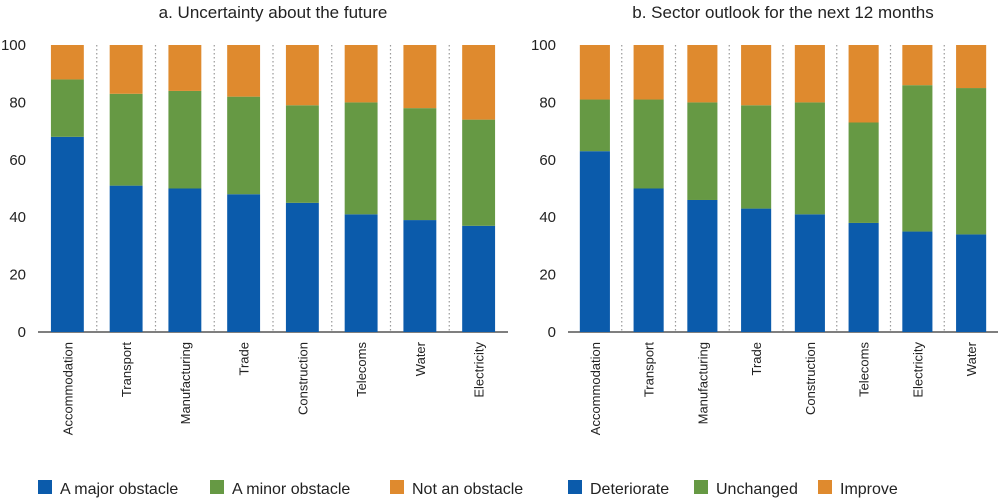  What do you see at coordinates (244, 263) in the screenshot?
I see `bar-a-major-trade` at bounding box center [244, 263].